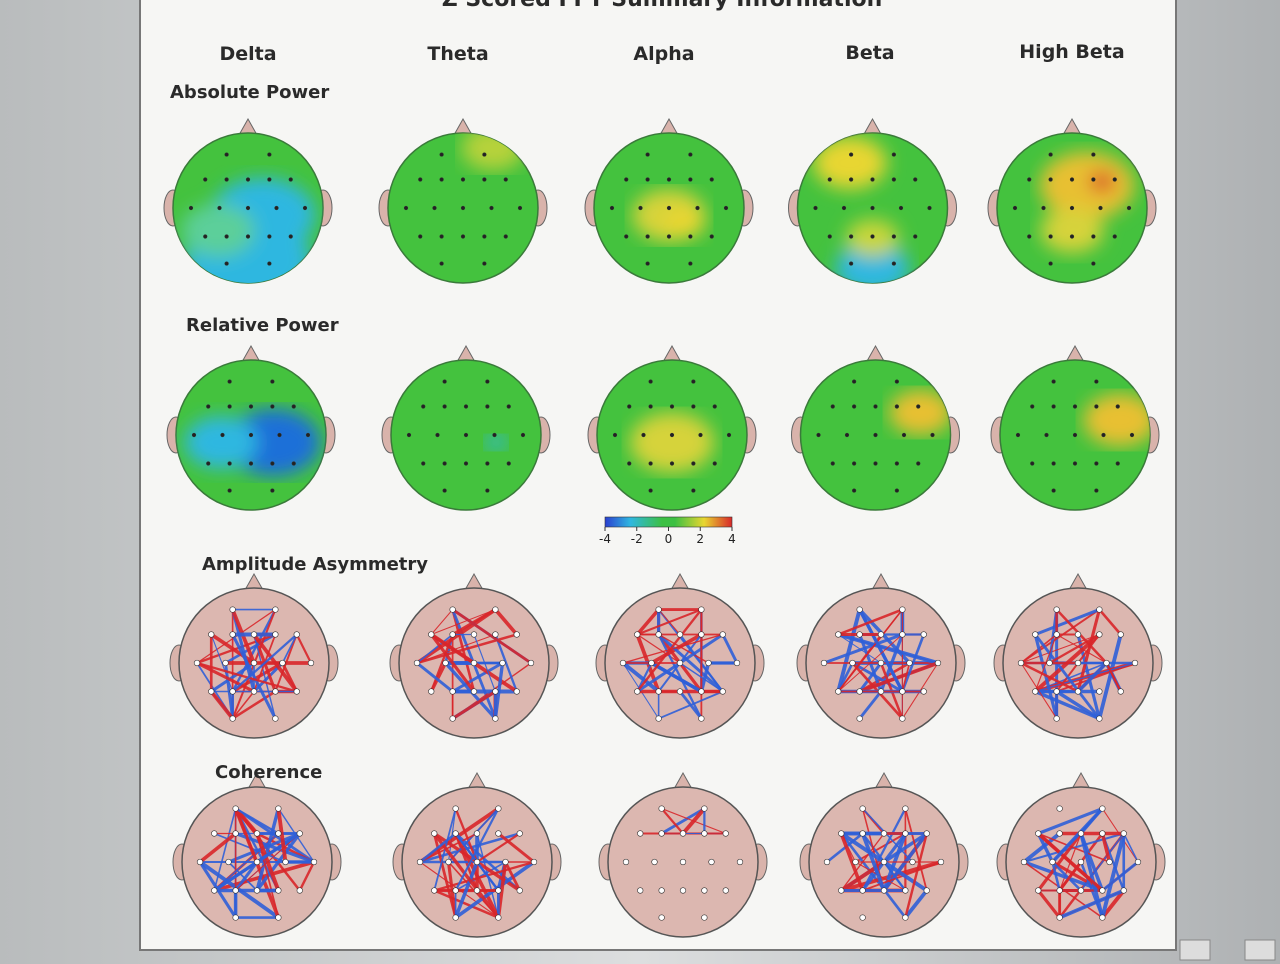 The image size is (1280, 964). Describe the element at coordinates (869, 53) in the screenshot. I see `column-header: Beta` at that location.